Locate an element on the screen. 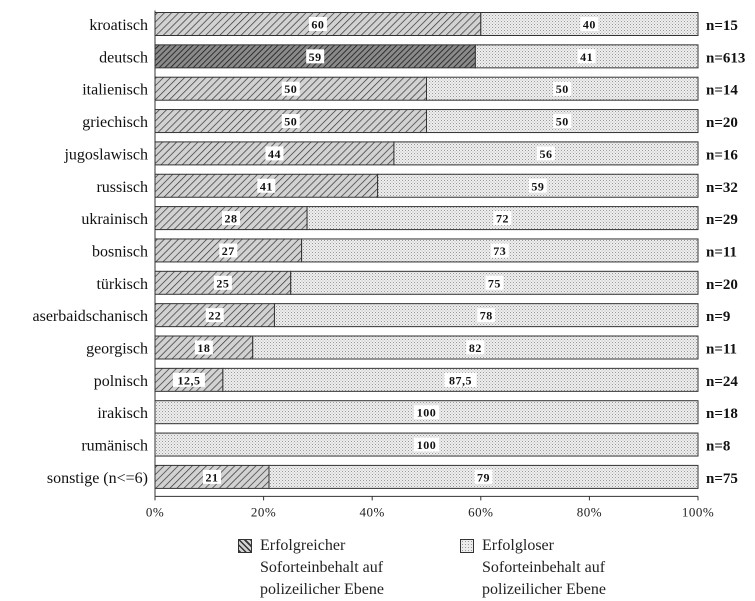  n-label: n=16 is located at coordinates (722, 155).